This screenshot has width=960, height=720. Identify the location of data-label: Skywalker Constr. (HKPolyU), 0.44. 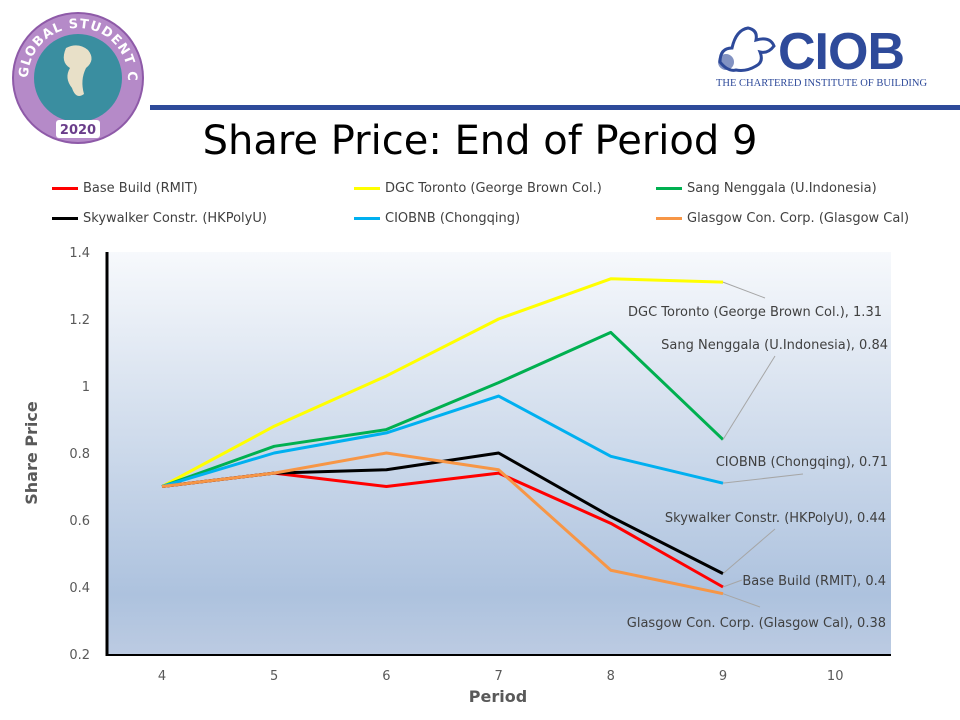
(775, 518).